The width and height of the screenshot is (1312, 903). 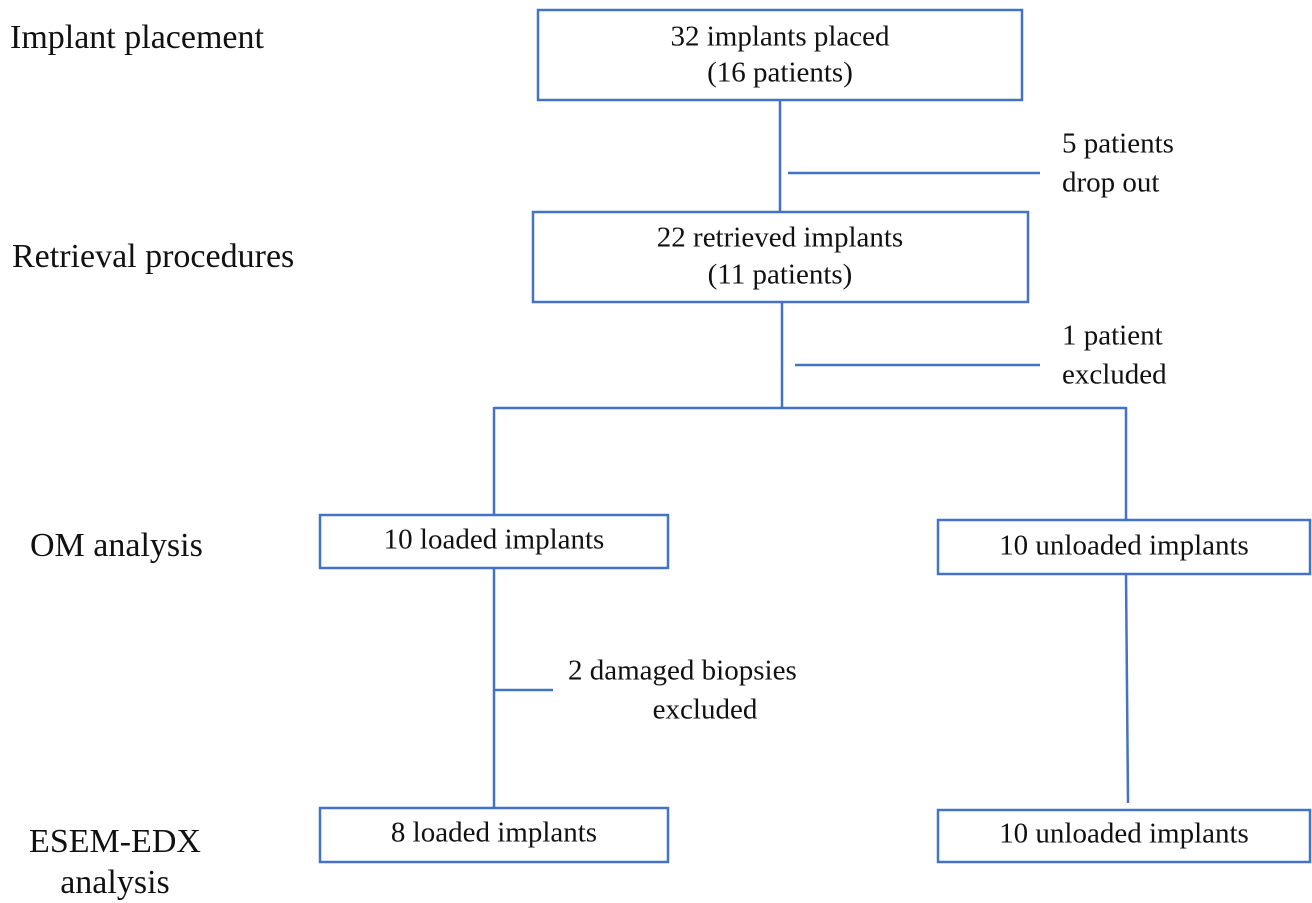 I want to click on node-text: 22 retrieved implants, so click(x=780, y=238).